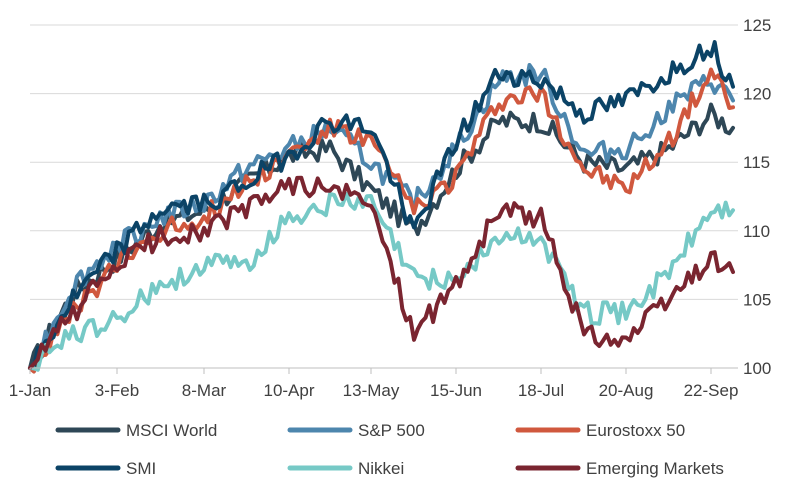 This screenshot has width=800, height=486. Describe the element at coordinates (456, 390) in the screenshot. I see `x-tick-label: 15-Jun` at that location.